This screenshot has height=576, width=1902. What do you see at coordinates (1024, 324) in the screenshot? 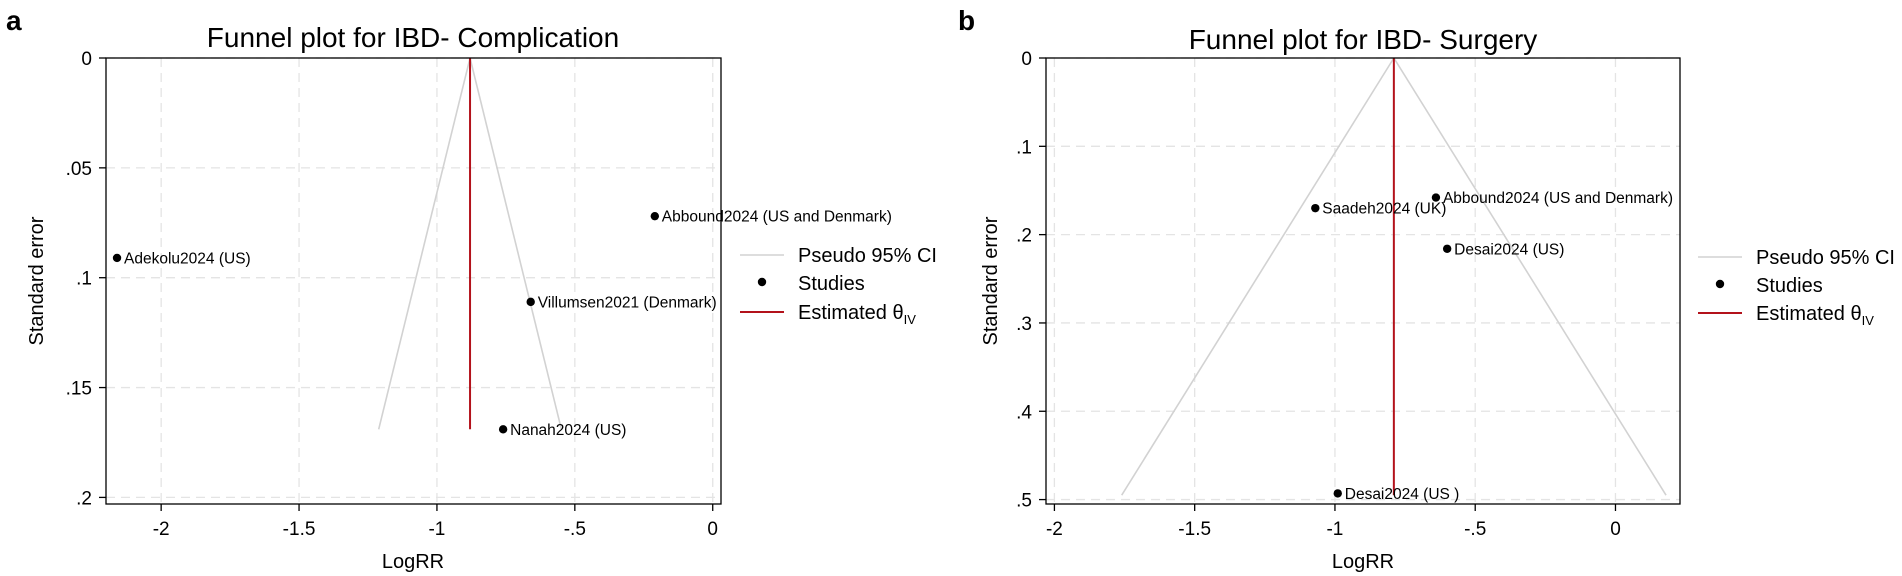
I see `y-tick-label: .3` at bounding box center [1024, 324].